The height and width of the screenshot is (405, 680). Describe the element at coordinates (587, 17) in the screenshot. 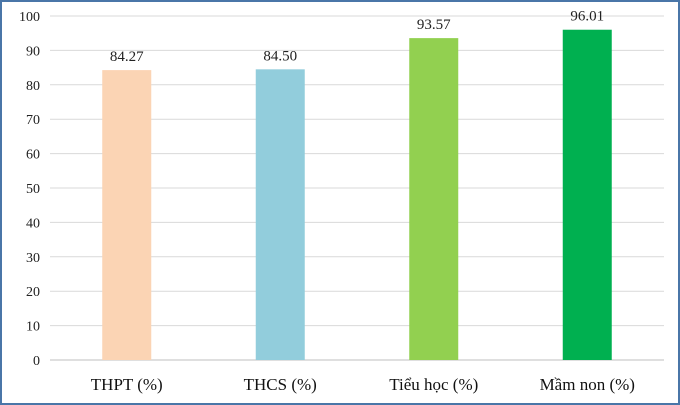

I see `data-label-4: 96.01` at that location.